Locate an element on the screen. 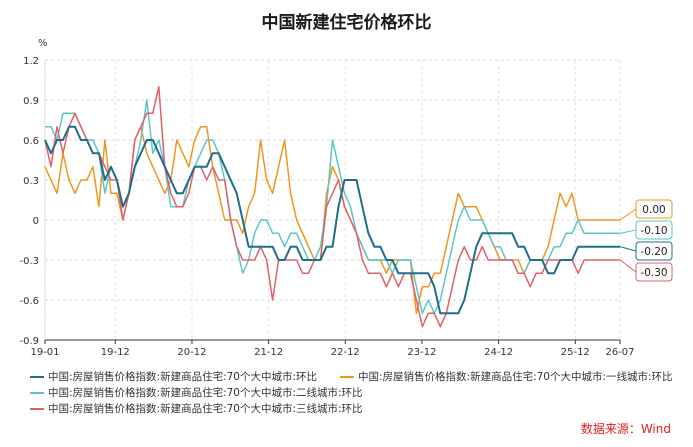 This screenshot has width=693, height=447. end-label-text: -0.20 is located at coordinates (653, 252).